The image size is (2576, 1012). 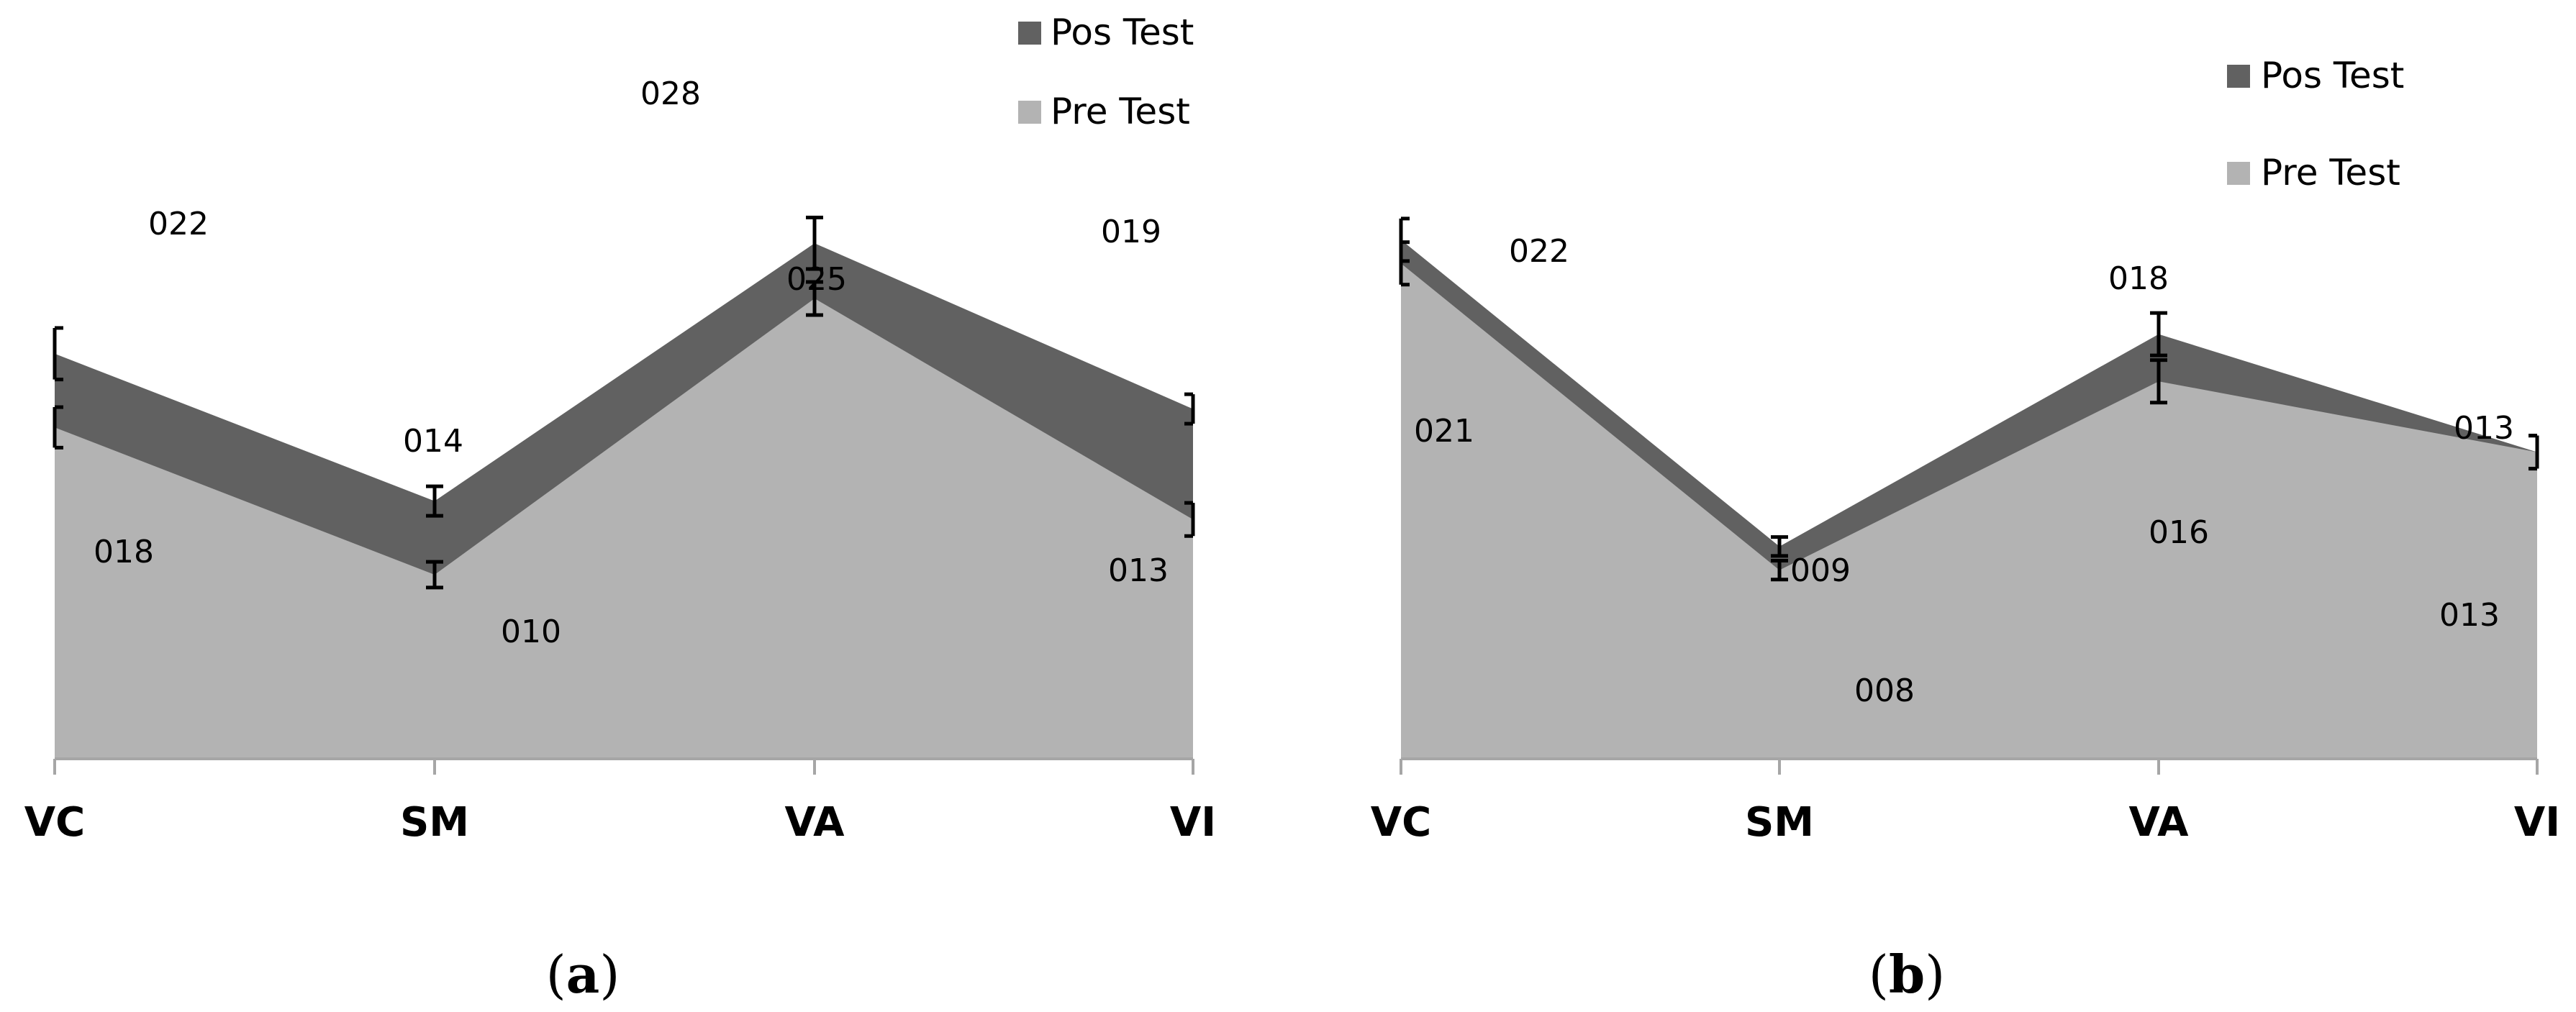 What do you see at coordinates (2138, 278) in the screenshot?
I see `data-label-pos-test: 018` at bounding box center [2138, 278].